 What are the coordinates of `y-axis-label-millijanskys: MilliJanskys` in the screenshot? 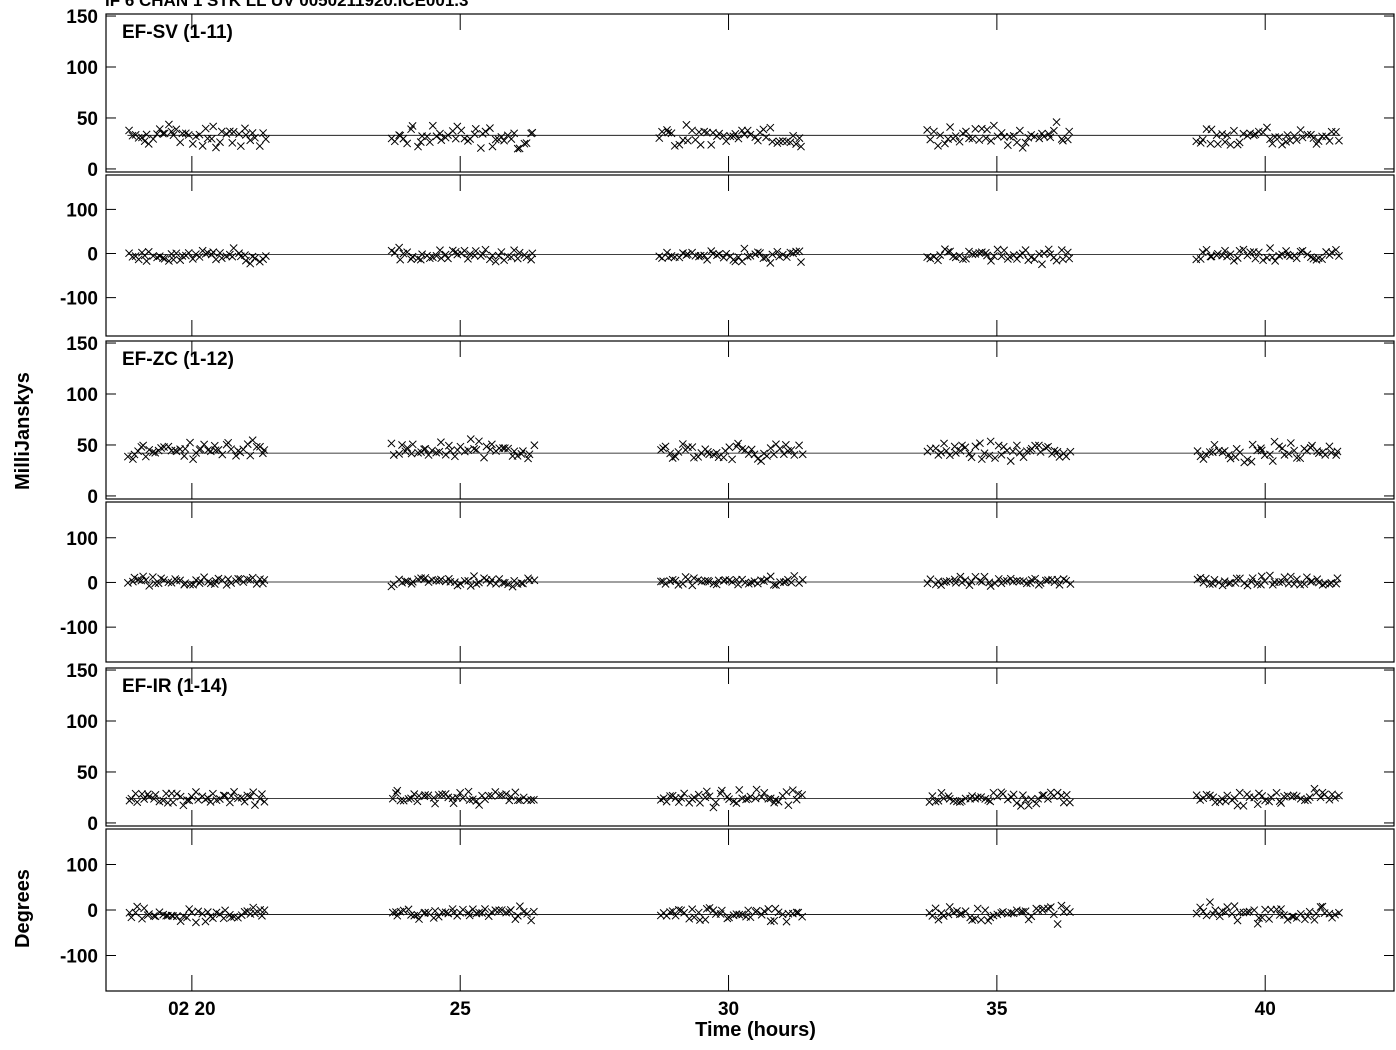 It's located at (23, 431).